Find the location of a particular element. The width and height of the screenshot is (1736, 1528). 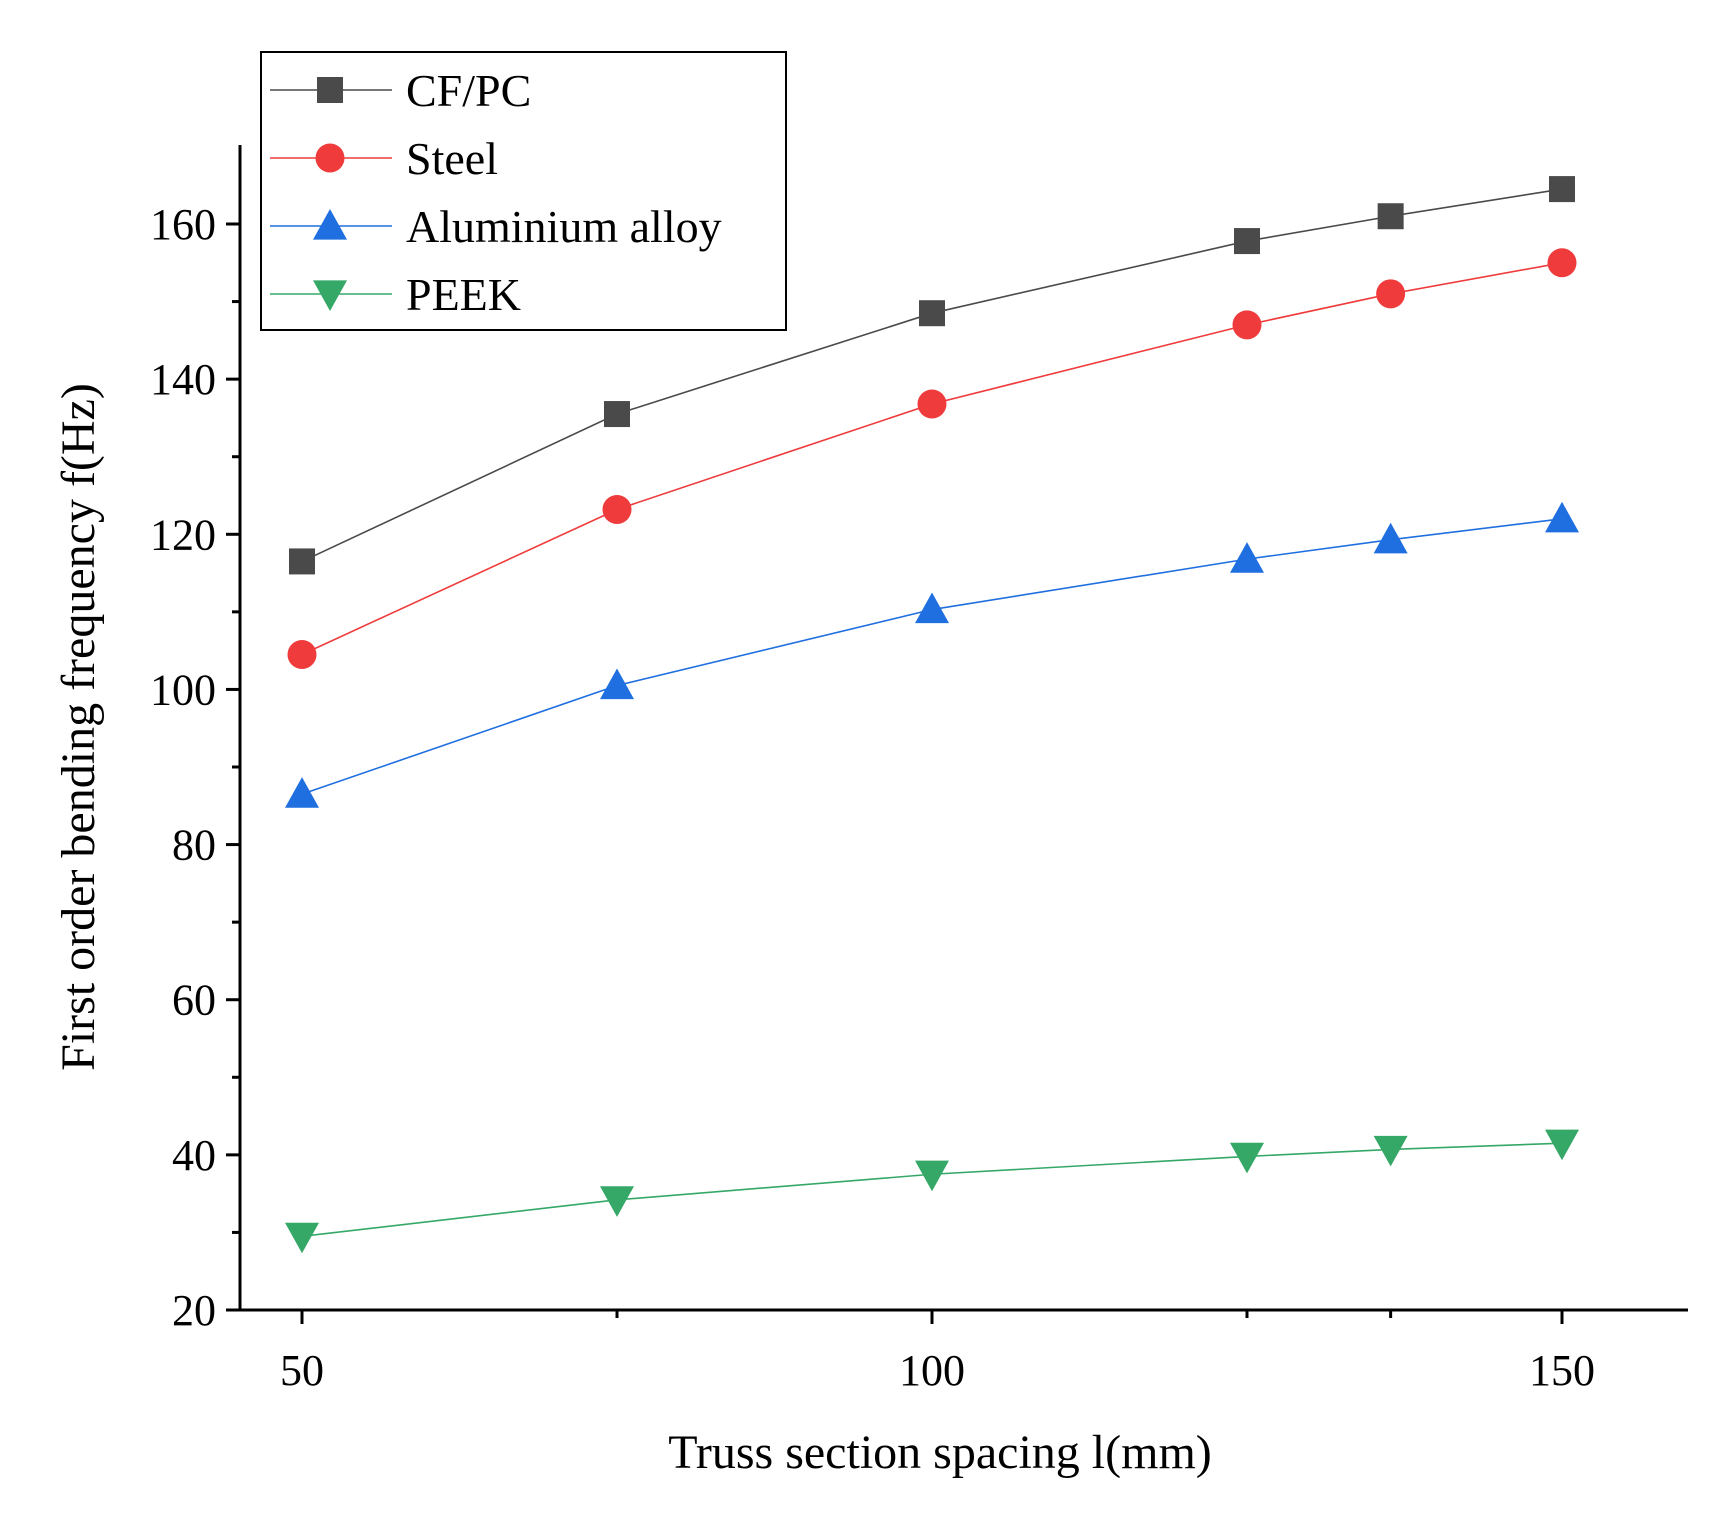

x-ticks: 50 100 150 is located at coordinates (937, 1352).